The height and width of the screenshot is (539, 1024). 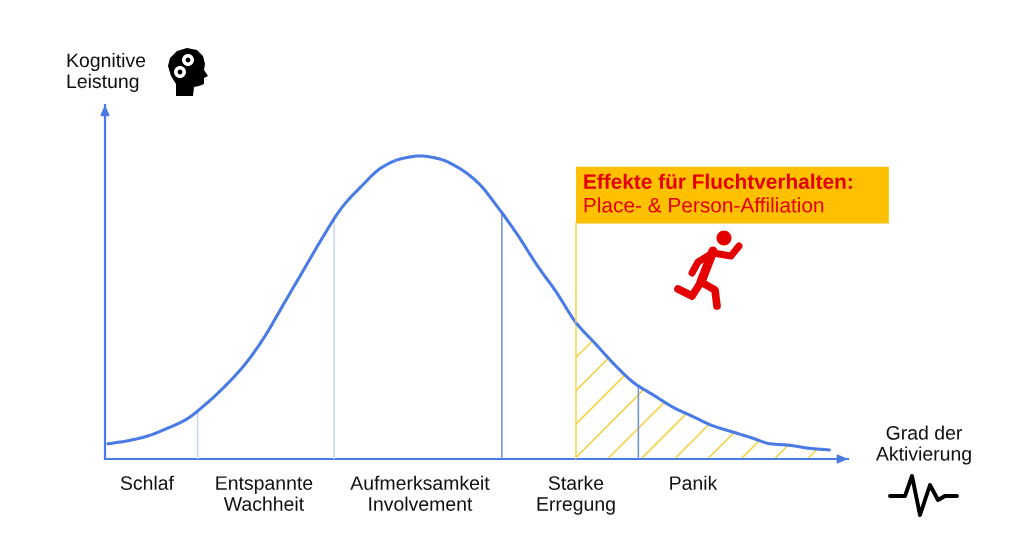 What do you see at coordinates (576, 495) in the screenshot?
I see `x-tick-label: Starke Erregung` at bounding box center [576, 495].